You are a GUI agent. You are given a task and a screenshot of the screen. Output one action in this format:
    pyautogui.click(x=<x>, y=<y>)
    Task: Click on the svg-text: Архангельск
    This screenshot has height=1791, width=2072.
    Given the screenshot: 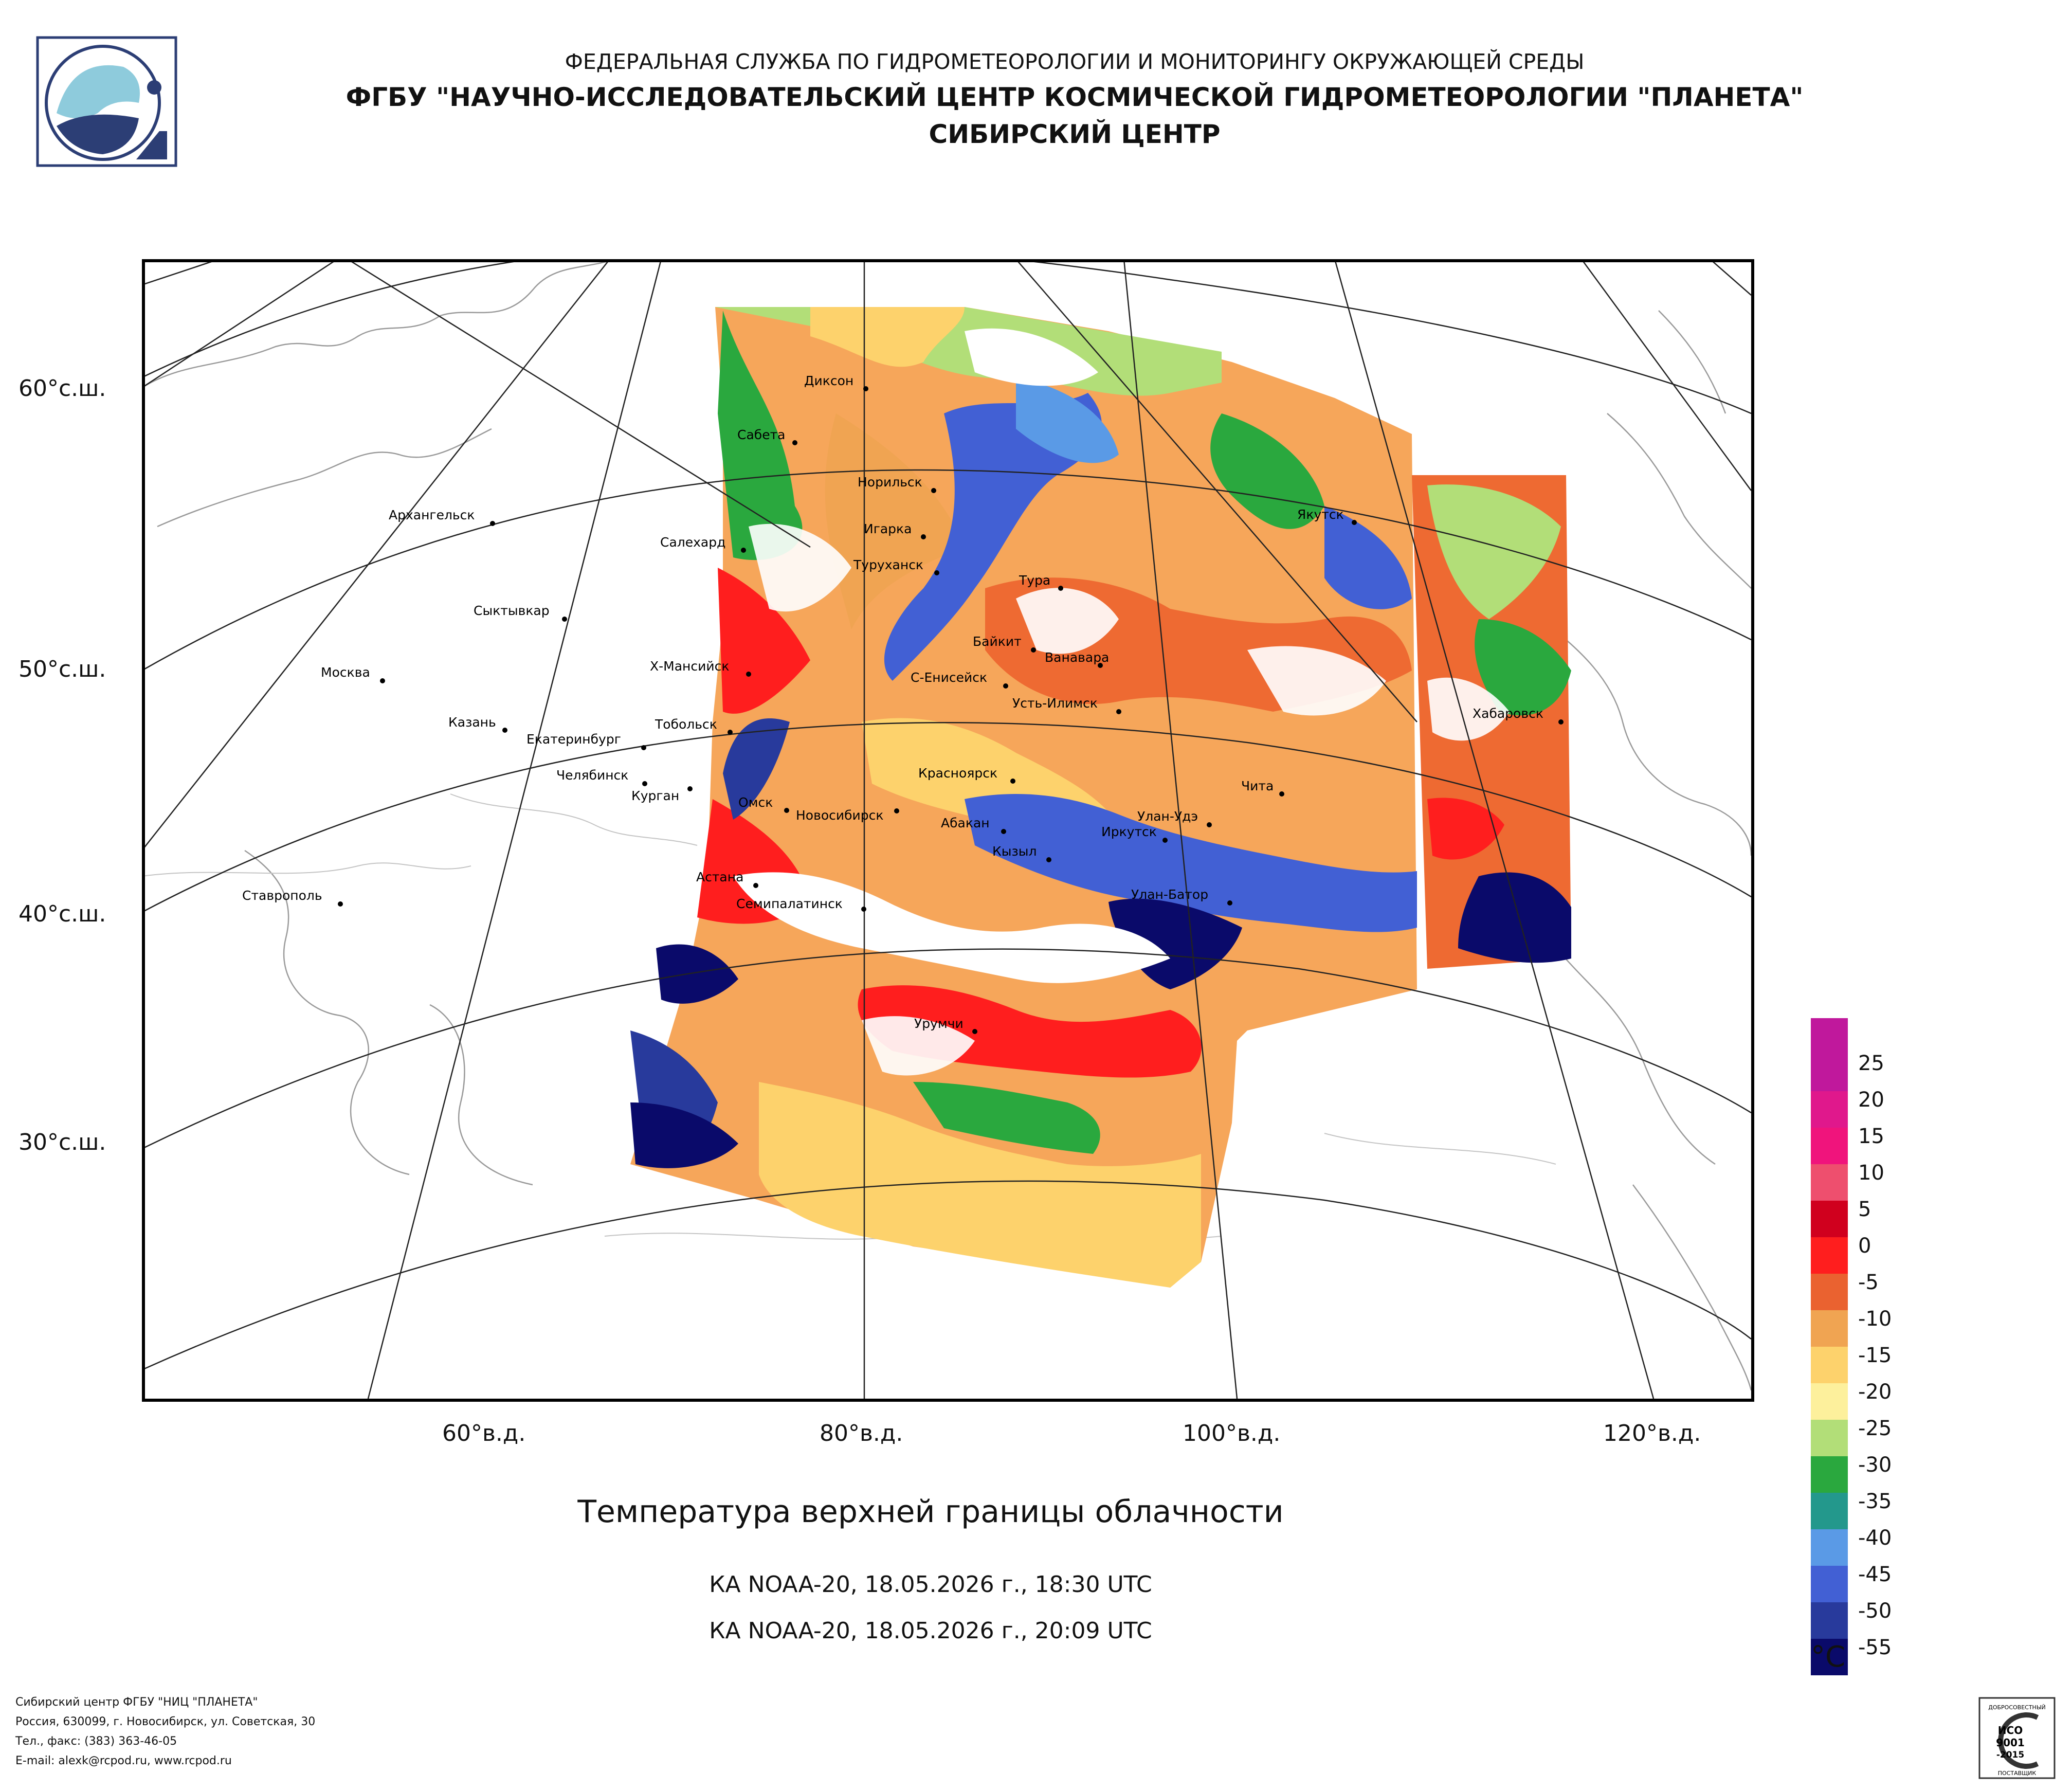 What is the action you would take?
    pyautogui.click(x=432, y=515)
    